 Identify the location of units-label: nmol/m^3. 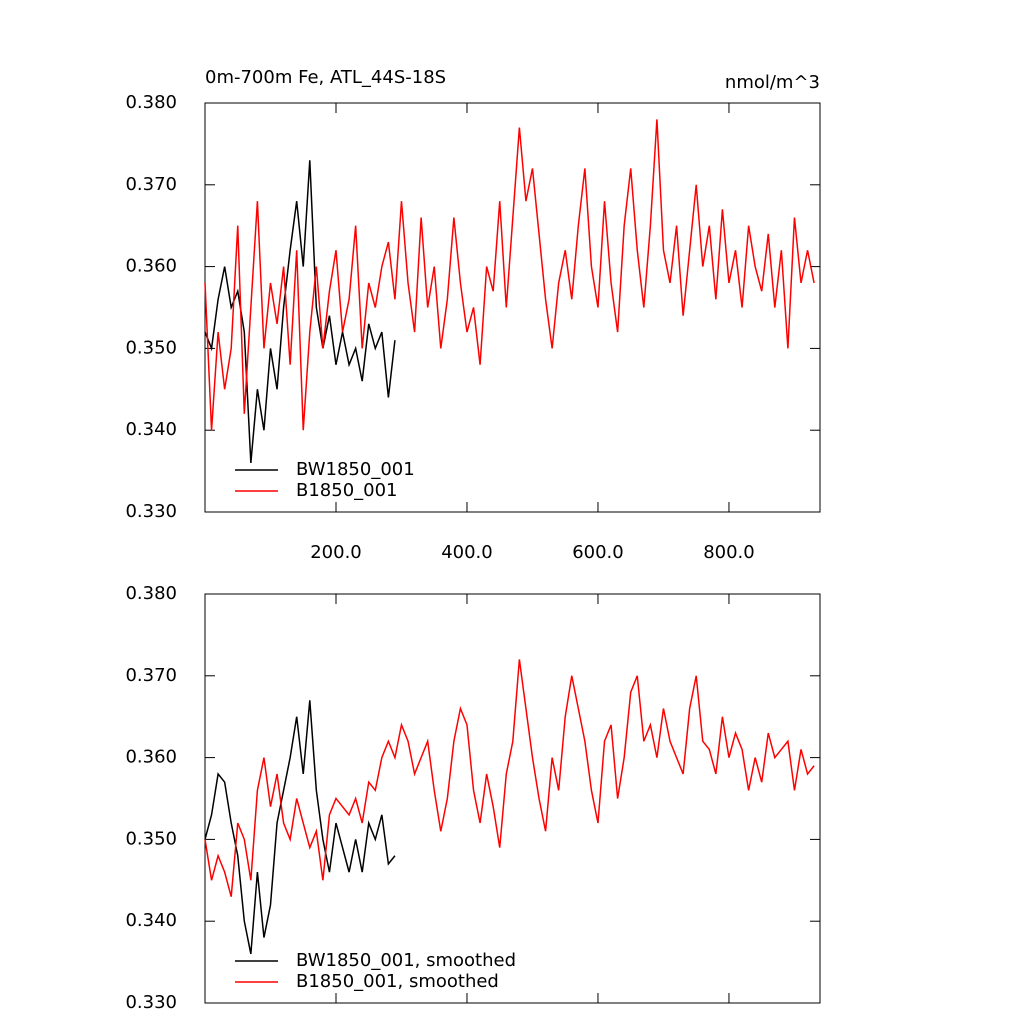
(772, 82).